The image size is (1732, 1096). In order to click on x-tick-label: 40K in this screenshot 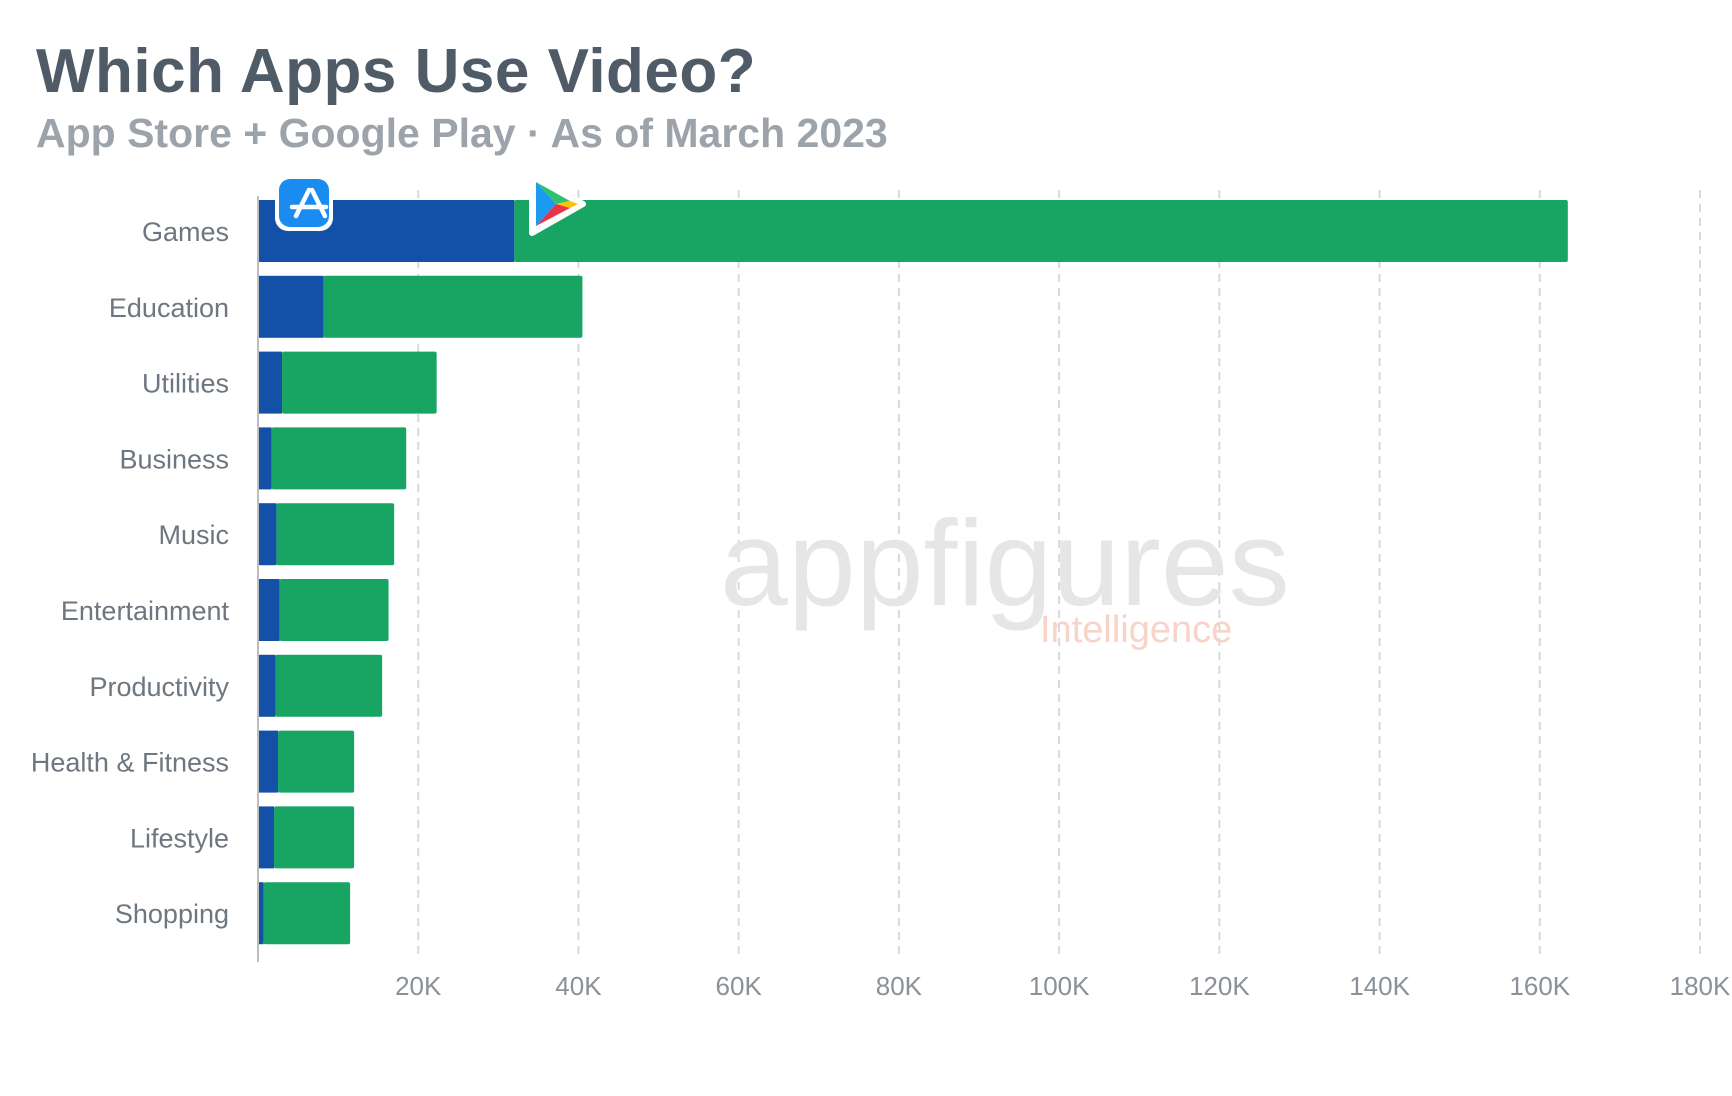, I will do `click(578, 986)`.